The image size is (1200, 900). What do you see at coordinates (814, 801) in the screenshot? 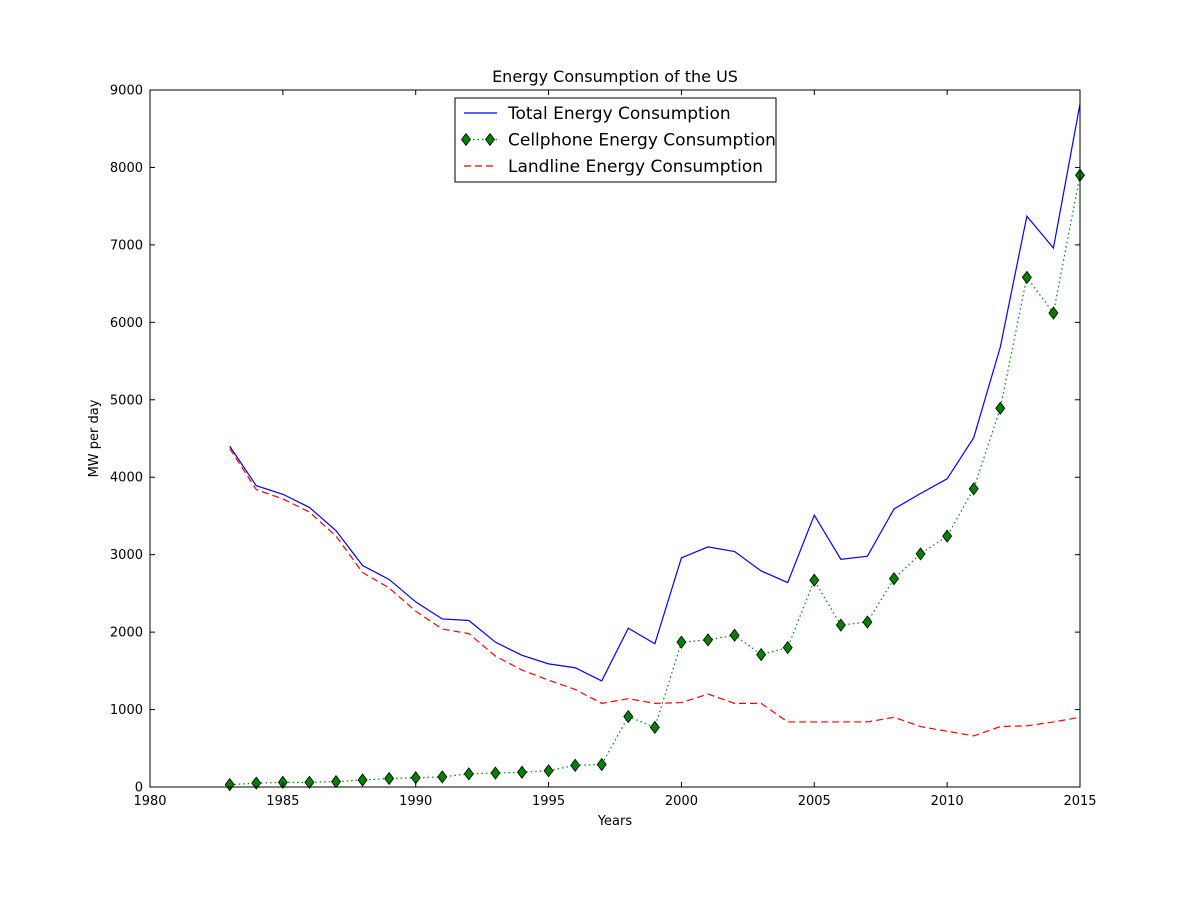
I see `x-tick-label: 2005` at bounding box center [814, 801].